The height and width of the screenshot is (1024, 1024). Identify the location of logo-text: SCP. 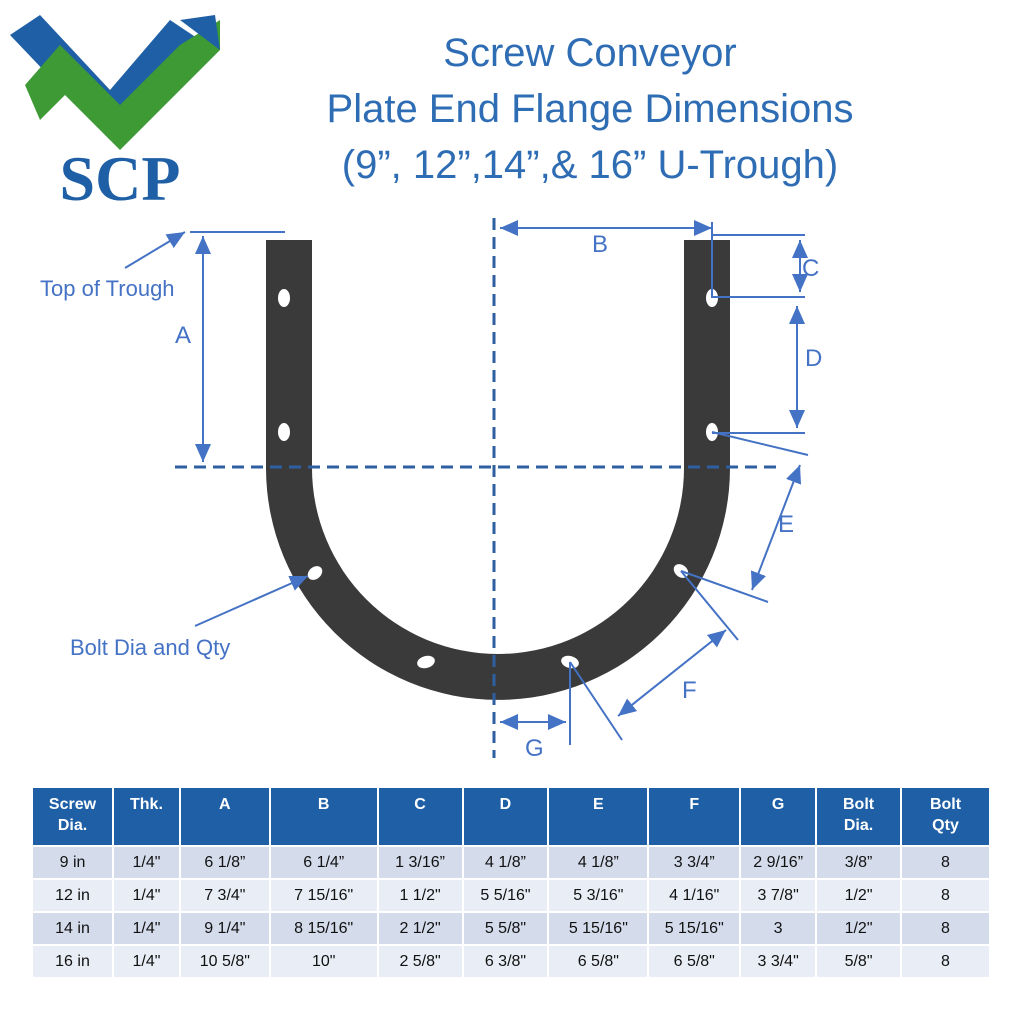
(120, 178).